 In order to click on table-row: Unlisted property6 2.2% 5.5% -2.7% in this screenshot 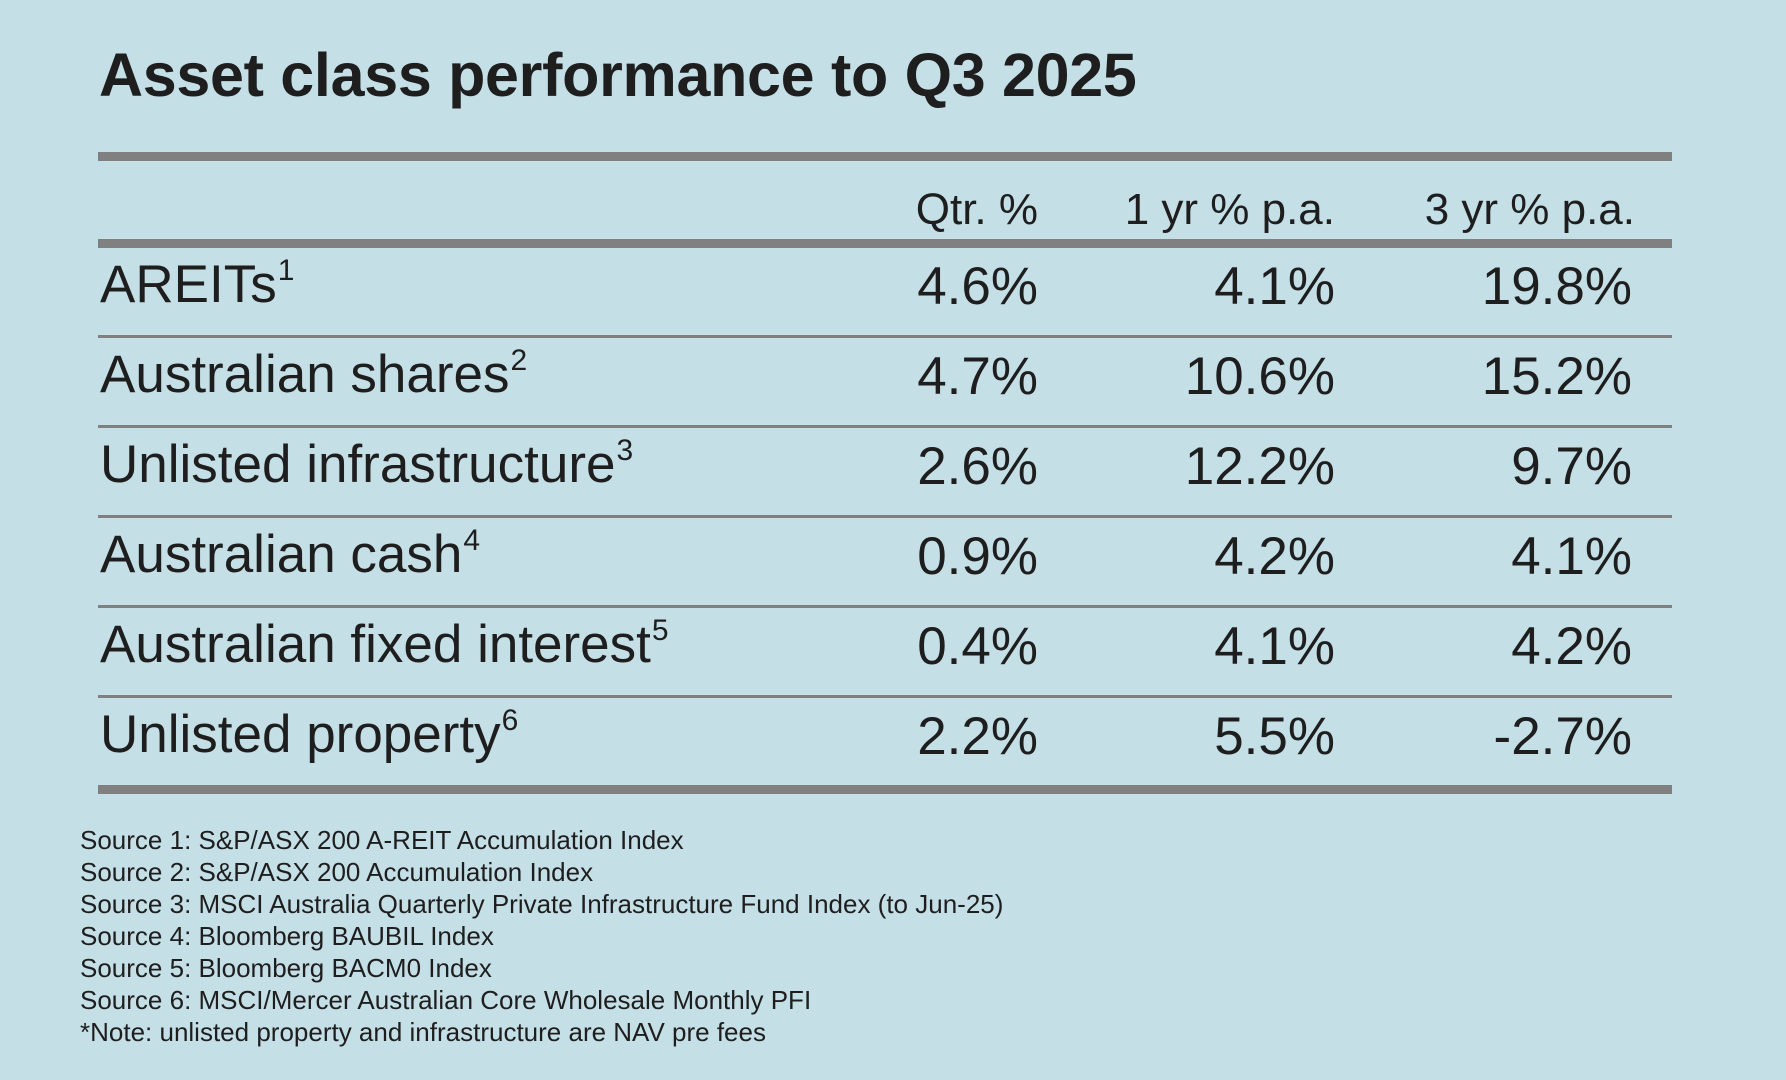, I will do `click(885, 741)`.